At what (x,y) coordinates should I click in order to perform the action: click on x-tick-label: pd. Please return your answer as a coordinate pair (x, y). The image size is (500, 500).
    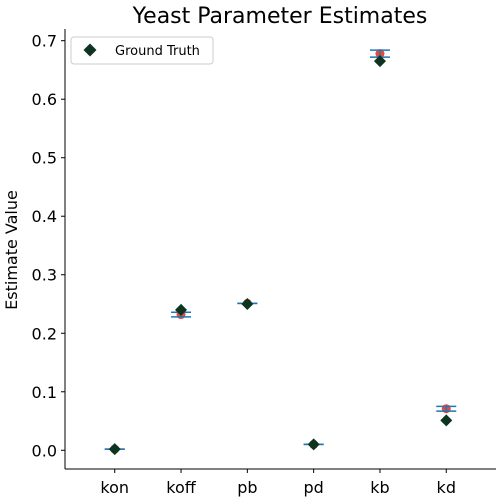
    Looking at the image, I should click on (313, 487).